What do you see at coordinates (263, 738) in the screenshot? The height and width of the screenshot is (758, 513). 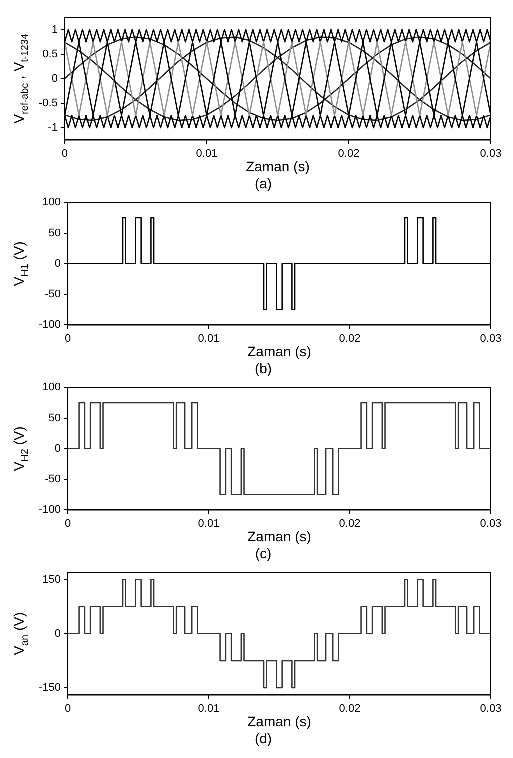 I see `text: (d)` at bounding box center [263, 738].